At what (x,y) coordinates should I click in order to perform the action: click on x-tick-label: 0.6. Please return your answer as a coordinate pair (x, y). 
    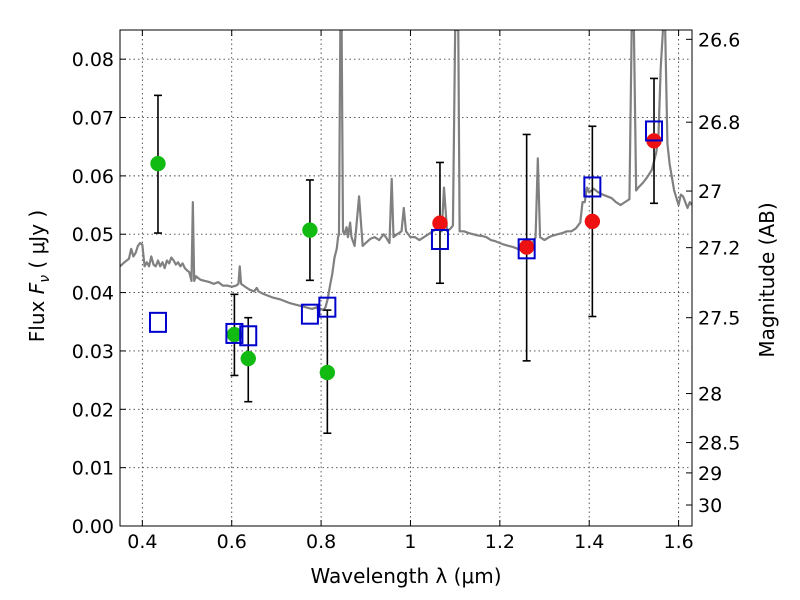
    Looking at the image, I should click on (232, 542).